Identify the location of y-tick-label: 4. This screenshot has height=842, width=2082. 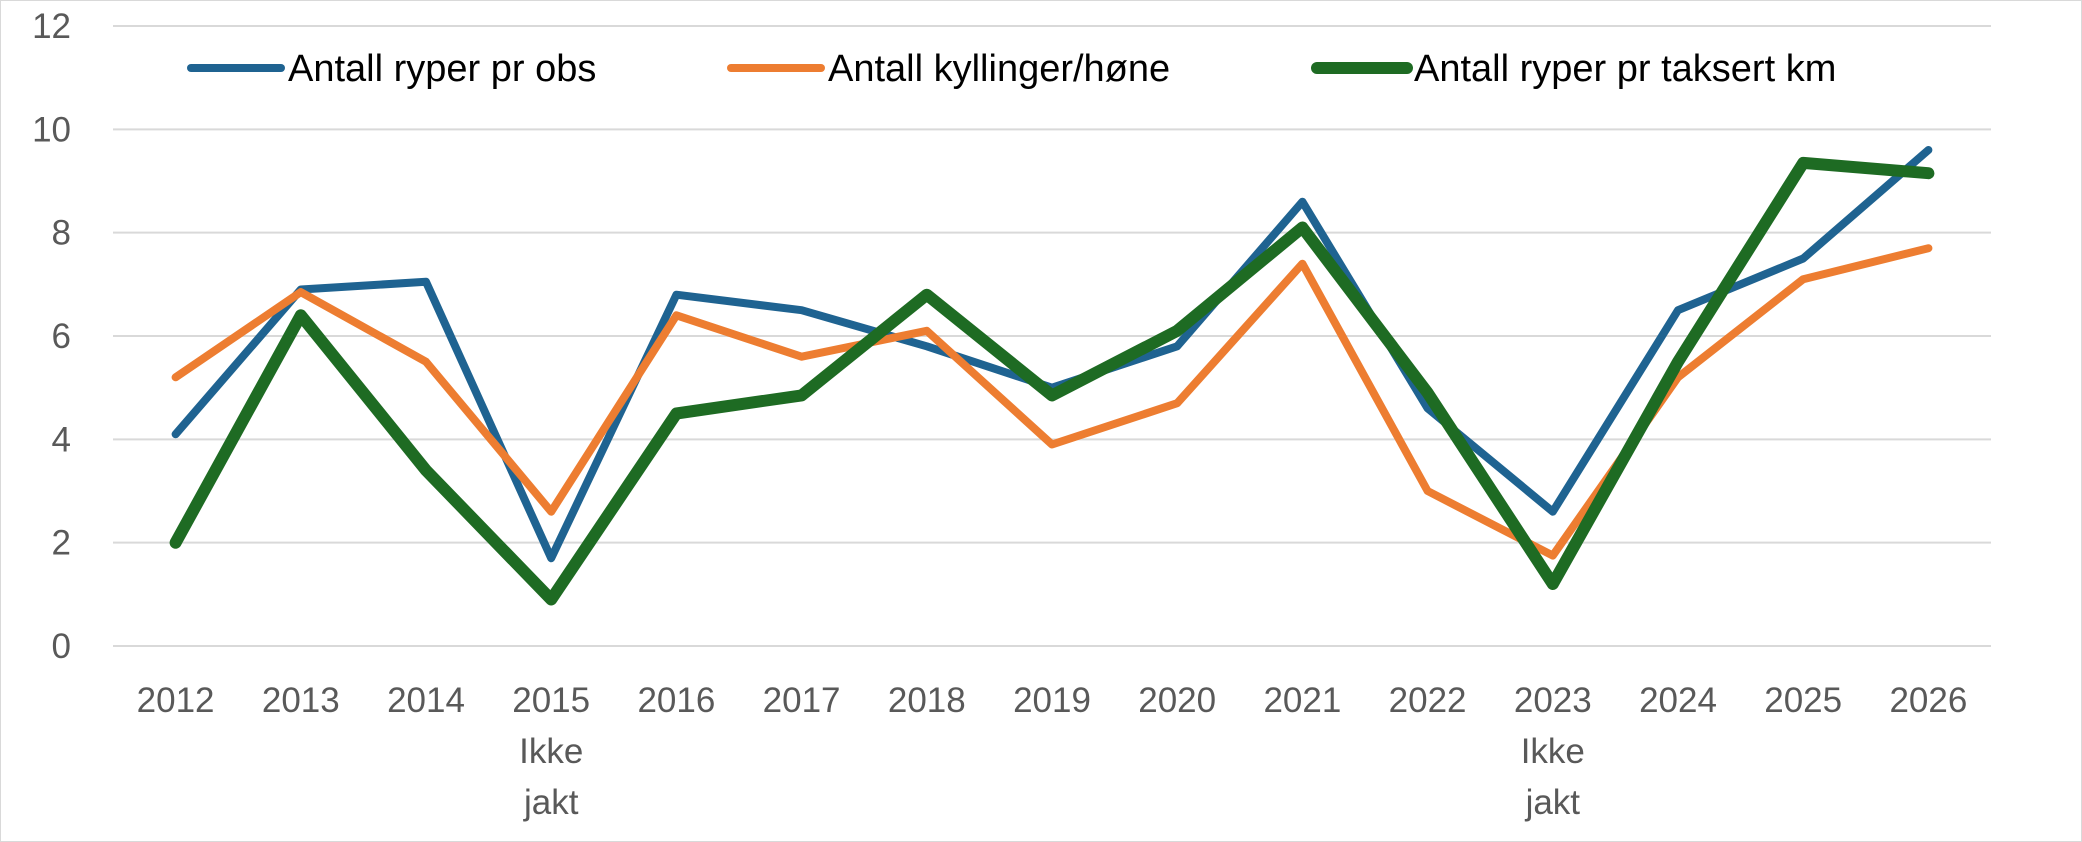
(61, 439).